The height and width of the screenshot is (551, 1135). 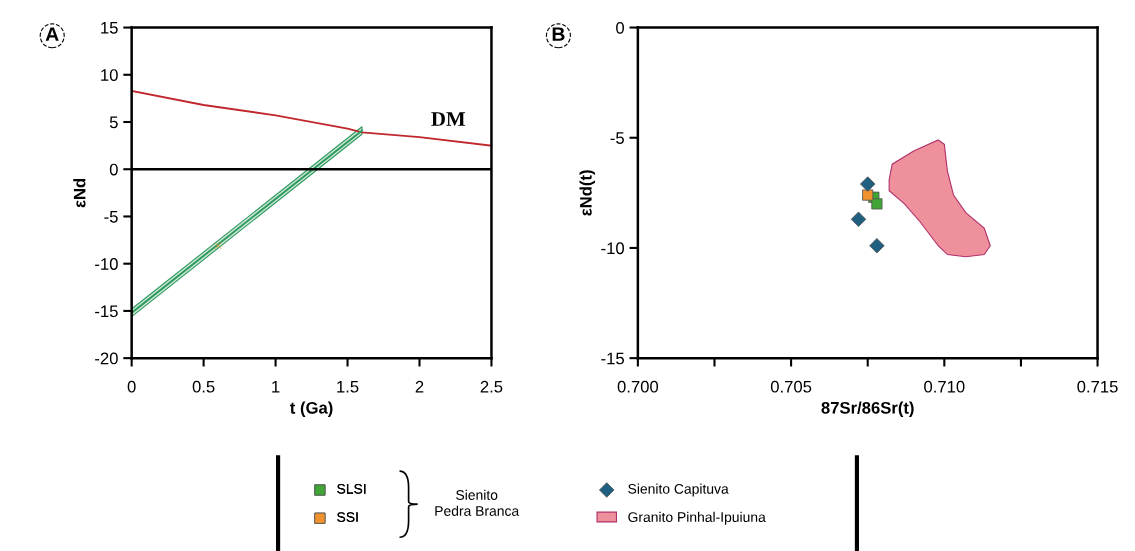 What do you see at coordinates (419, 386) in the screenshot?
I see `x-tick-label: 2` at bounding box center [419, 386].